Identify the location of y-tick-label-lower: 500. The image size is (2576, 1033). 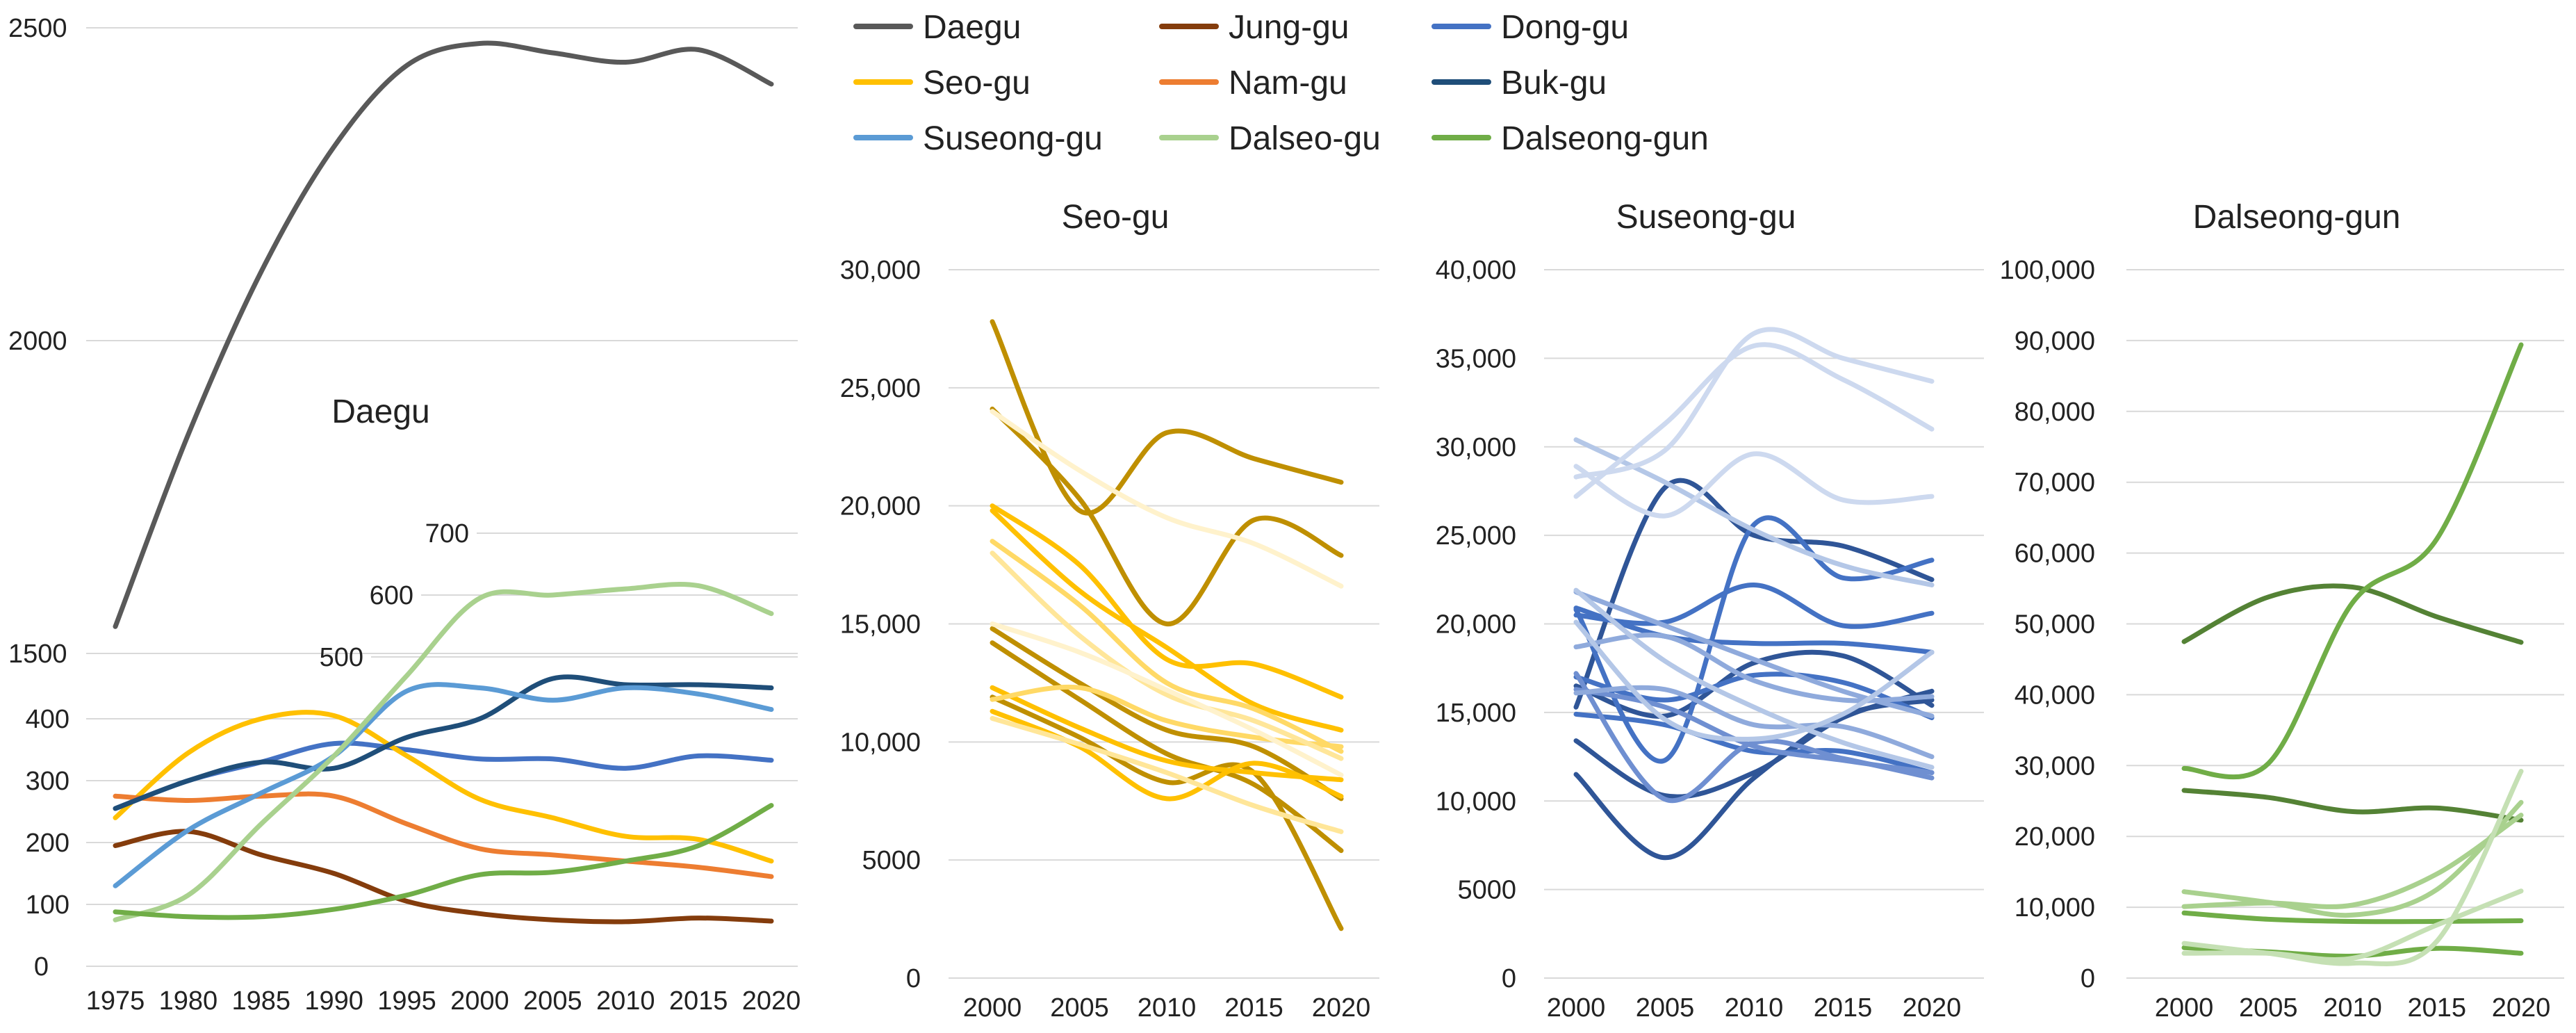
(341, 657).